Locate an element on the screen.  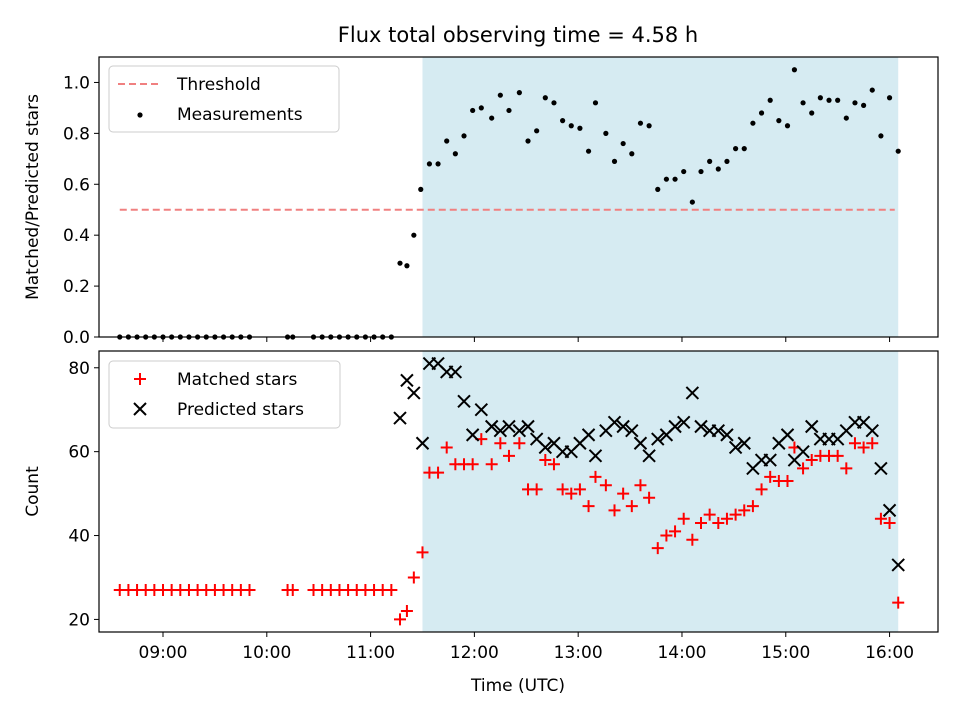
count-x-ticks: 09:00 10:00 11:00 12:00 13:00 14:00 15:00 16:00 is located at coordinates (526, 647).